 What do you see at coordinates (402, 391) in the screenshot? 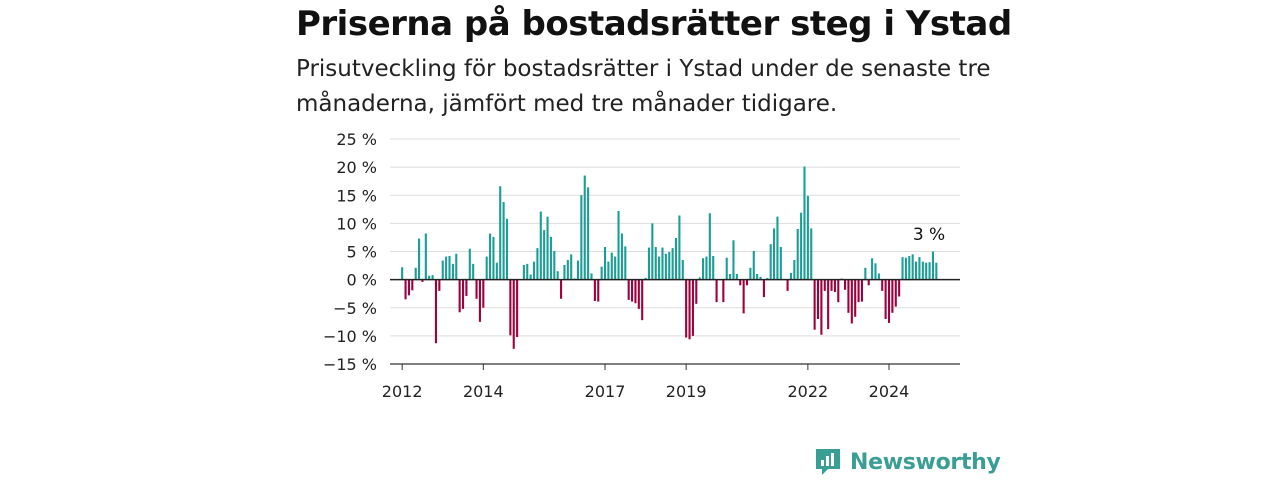
I see `x-tick-label: 2012` at bounding box center [402, 391].